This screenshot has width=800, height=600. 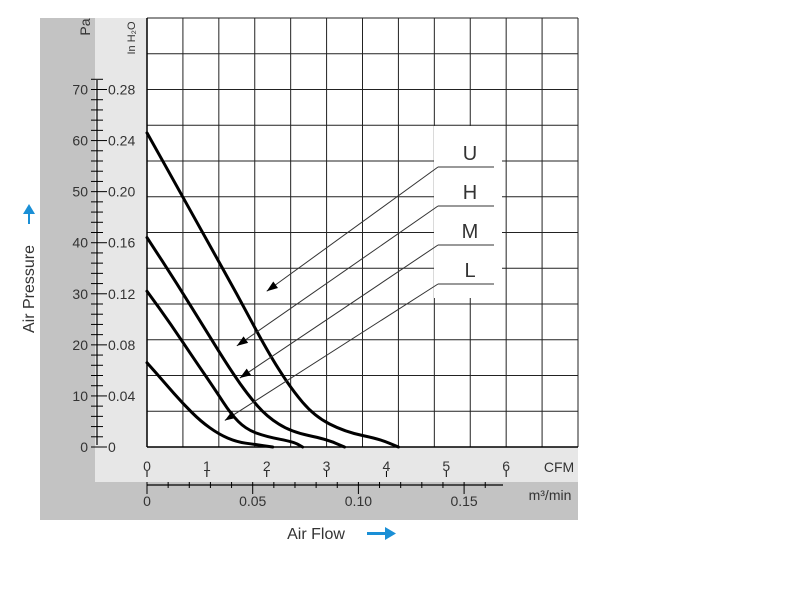 What do you see at coordinates (121, 192) in the screenshot?
I see `y-tick-label-inh2o: 0.20` at bounding box center [121, 192].